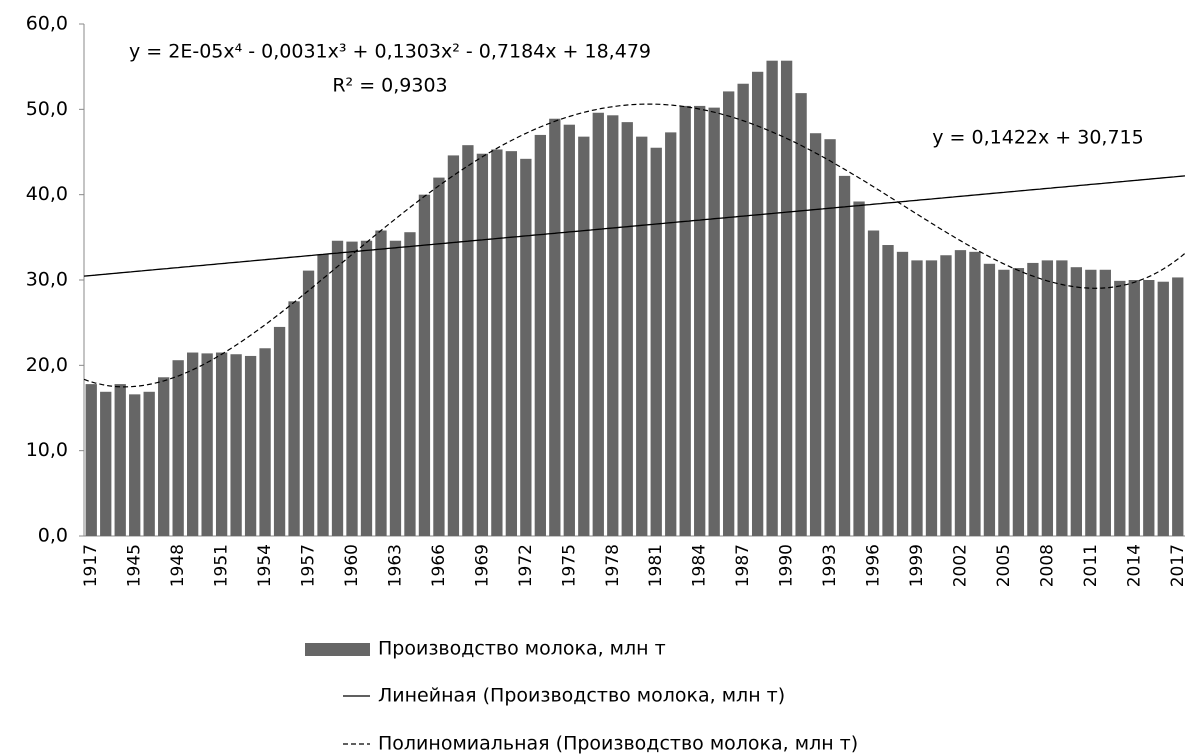  Describe the element at coordinates (1047, 565) in the screenshot. I see `x-tick-label: 2008` at that location.